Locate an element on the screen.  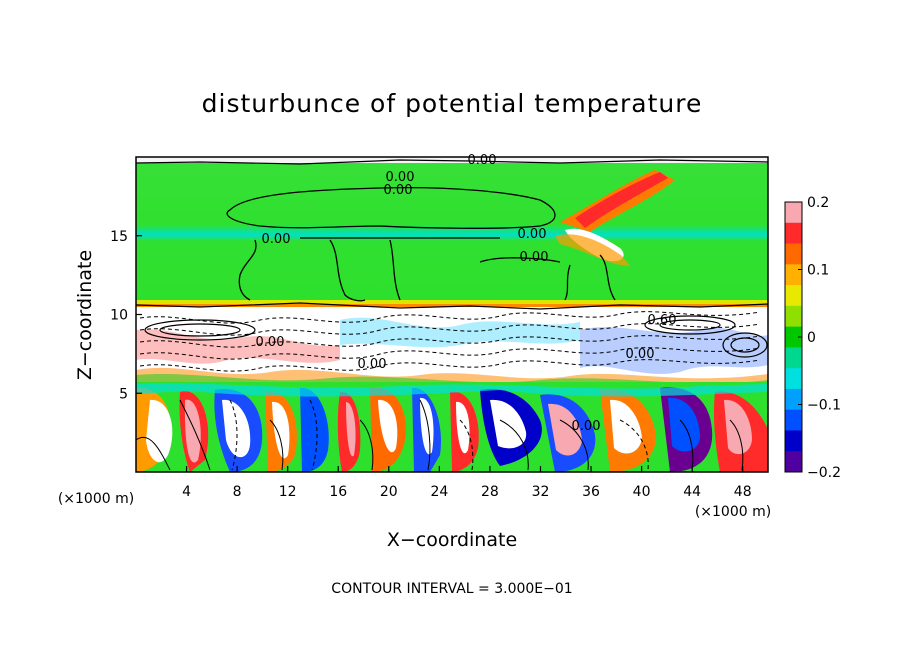
colorbar-tick-label: −0.2 is located at coordinates (824, 473).